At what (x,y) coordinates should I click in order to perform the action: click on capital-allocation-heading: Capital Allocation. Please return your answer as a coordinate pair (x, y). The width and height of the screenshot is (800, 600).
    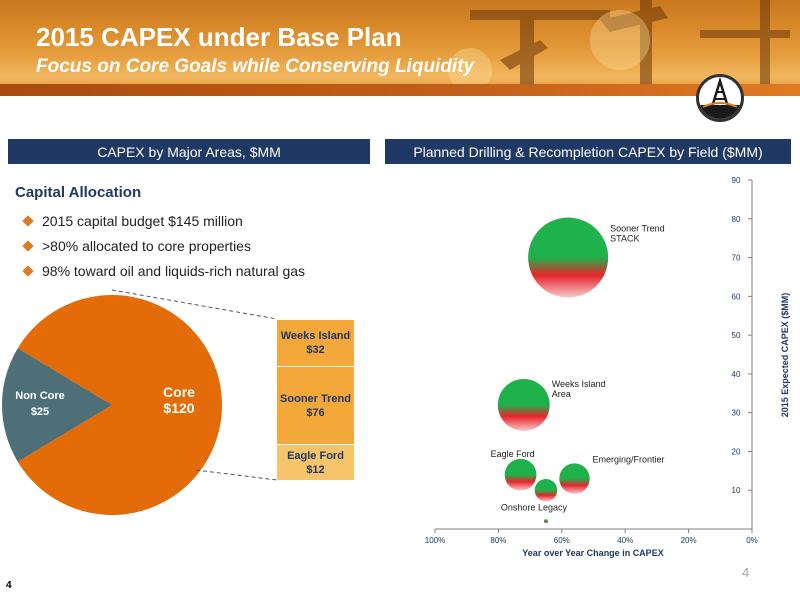
    Looking at the image, I should click on (78, 192).